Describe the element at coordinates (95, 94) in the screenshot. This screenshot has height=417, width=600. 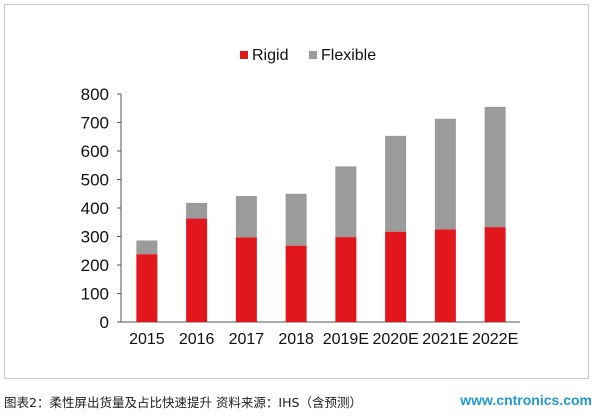
I see `y-tick-label: 800` at that location.